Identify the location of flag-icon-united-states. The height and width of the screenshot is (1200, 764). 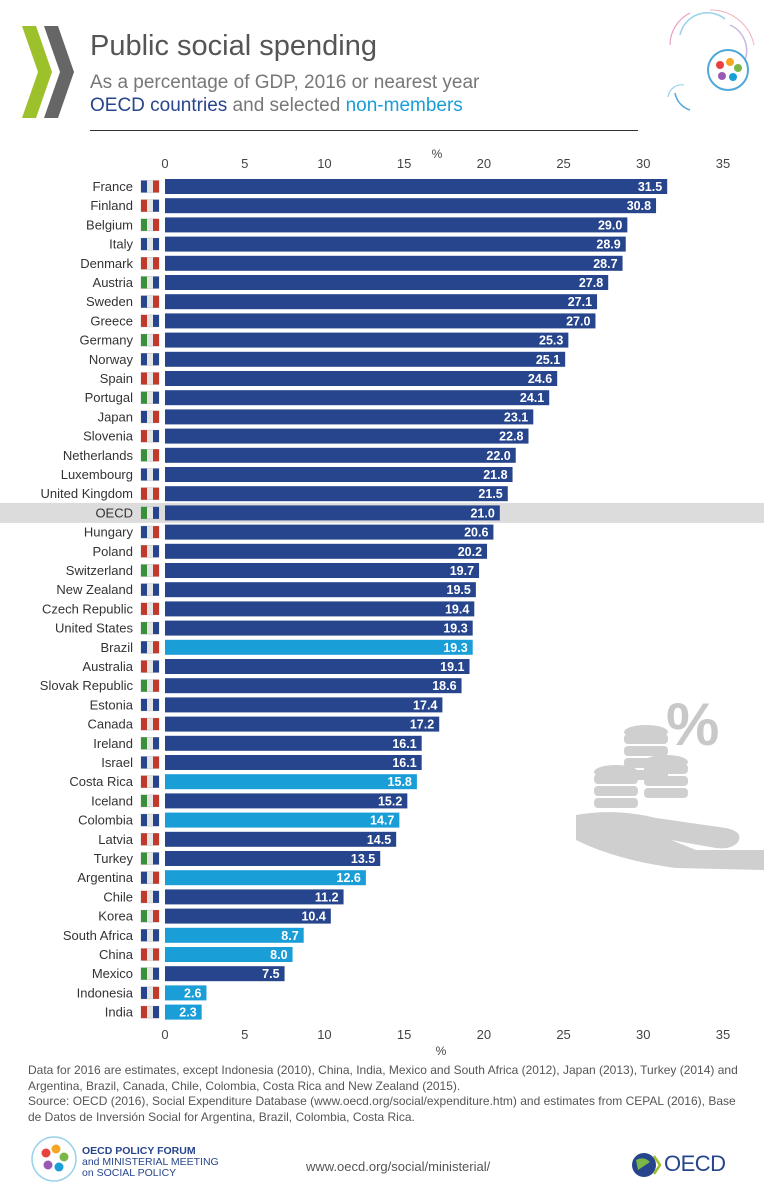
(150, 628).